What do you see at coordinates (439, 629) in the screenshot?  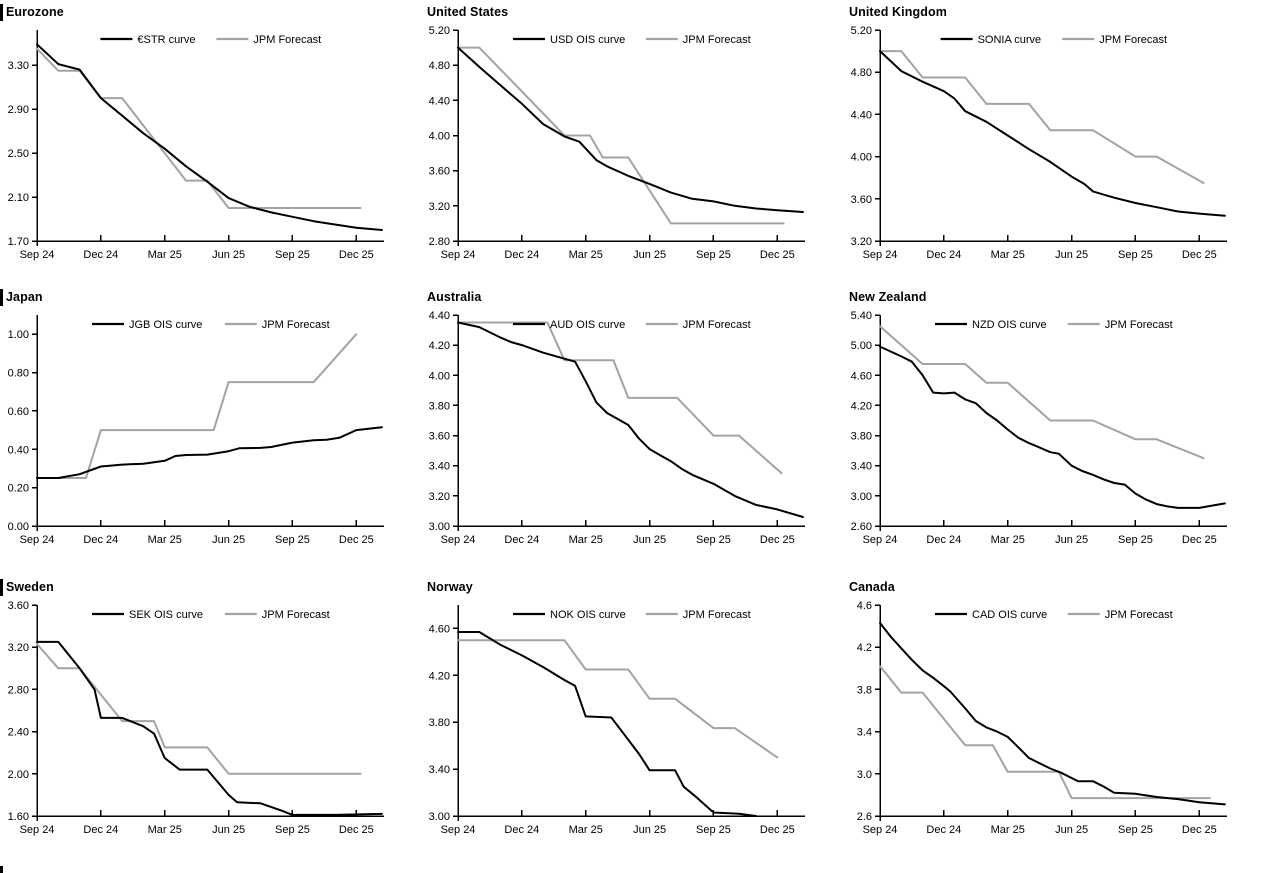 I see `y-tick-label: 4.60` at bounding box center [439, 629].